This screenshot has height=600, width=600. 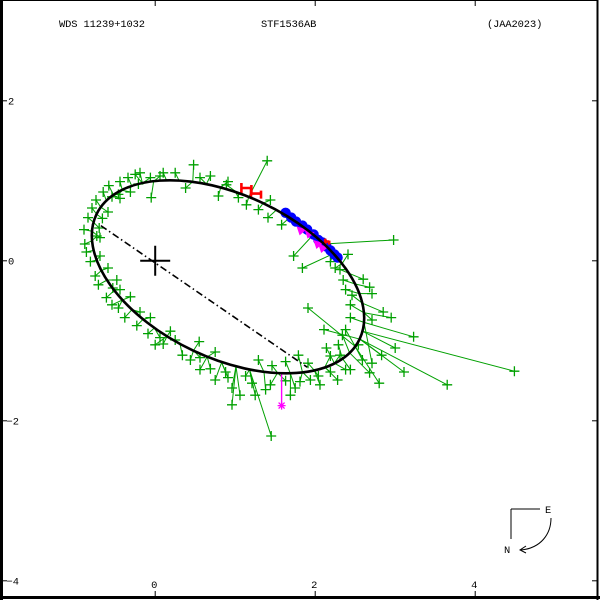 I want to click on compass-north-label: N, so click(x=507, y=551).